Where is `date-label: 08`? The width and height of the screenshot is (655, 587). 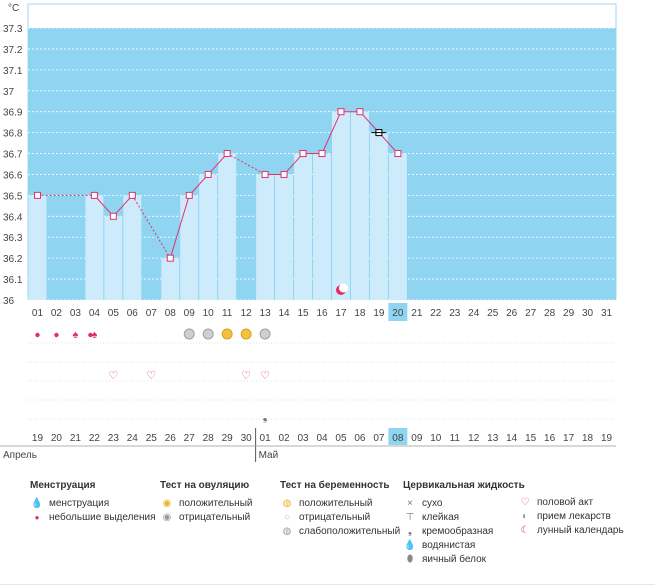 date-label: 08 is located at coordinates (398, 438).